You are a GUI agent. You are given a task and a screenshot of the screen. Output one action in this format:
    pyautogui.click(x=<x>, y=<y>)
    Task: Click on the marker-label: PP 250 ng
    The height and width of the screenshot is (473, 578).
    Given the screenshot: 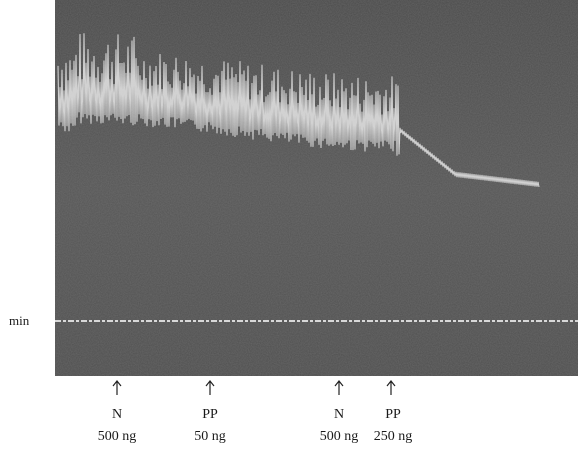 What is the action you would take?
    pyautogui.click(x=393, y=426)
    